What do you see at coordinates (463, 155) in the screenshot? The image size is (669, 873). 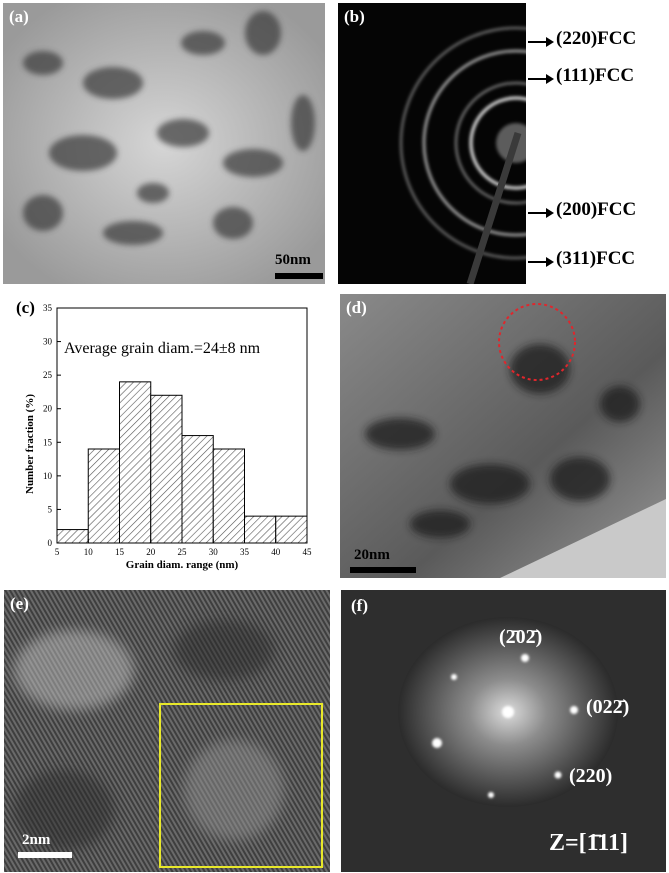 I see `diffraction-rings` at bounding box center [463, 155].